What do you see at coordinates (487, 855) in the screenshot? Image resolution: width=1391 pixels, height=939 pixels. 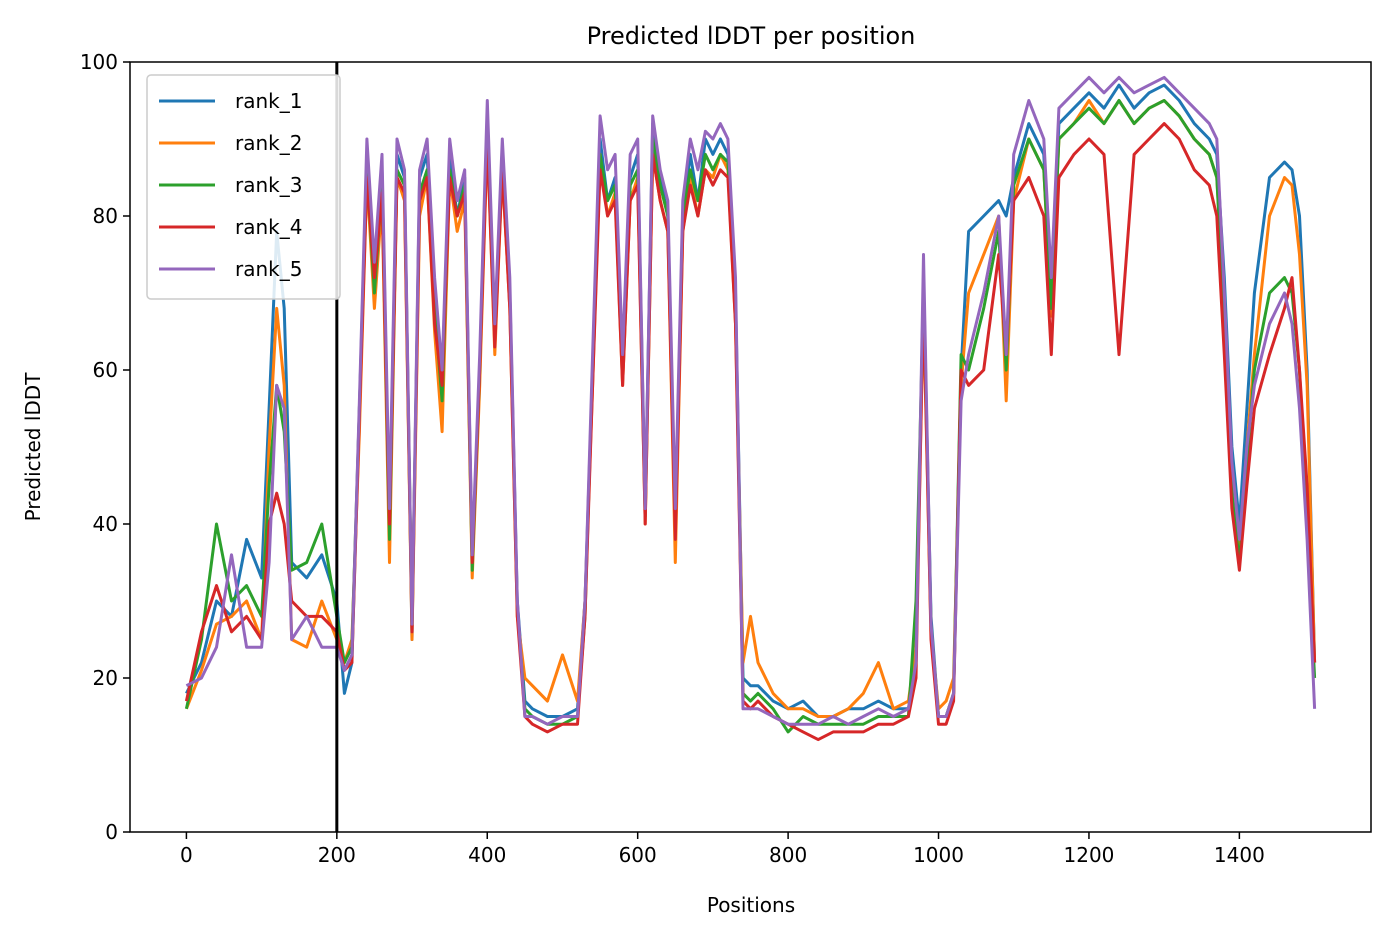 I see `x-tick-label: 400` at bounding box center [487, 855].